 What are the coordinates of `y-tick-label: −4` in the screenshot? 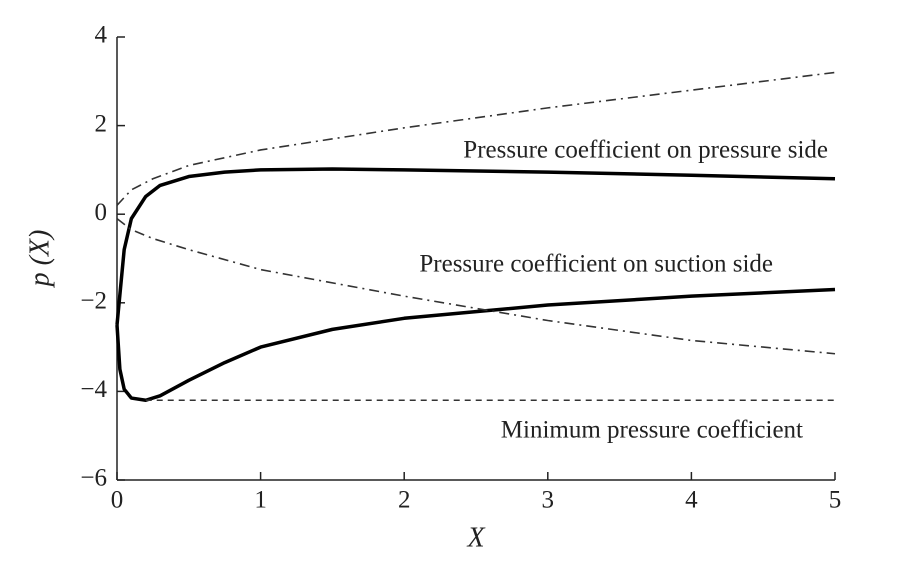 It's located at (93, 389).